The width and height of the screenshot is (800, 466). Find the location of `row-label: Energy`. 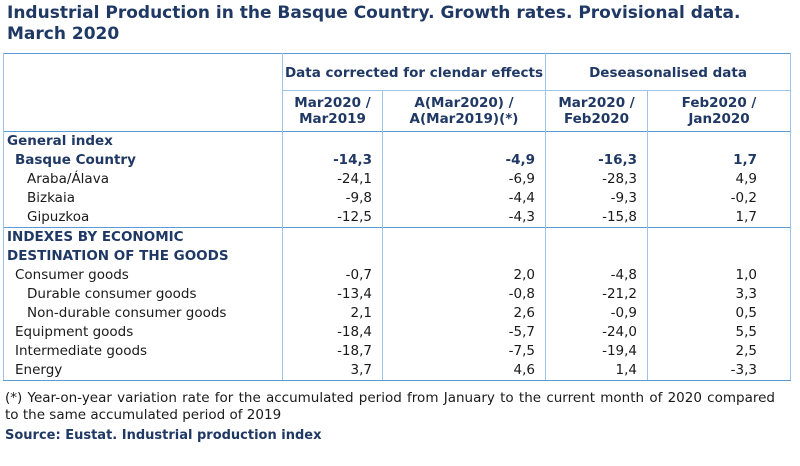

row-label: Energy is located at coordinates (143, 371).